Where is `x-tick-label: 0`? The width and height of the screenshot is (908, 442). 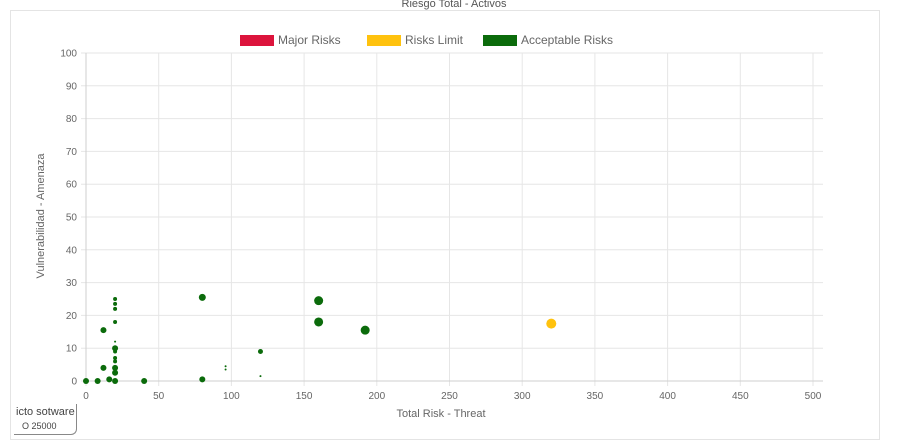 x-tick-label: 0 is located at coordinates (86, 396).